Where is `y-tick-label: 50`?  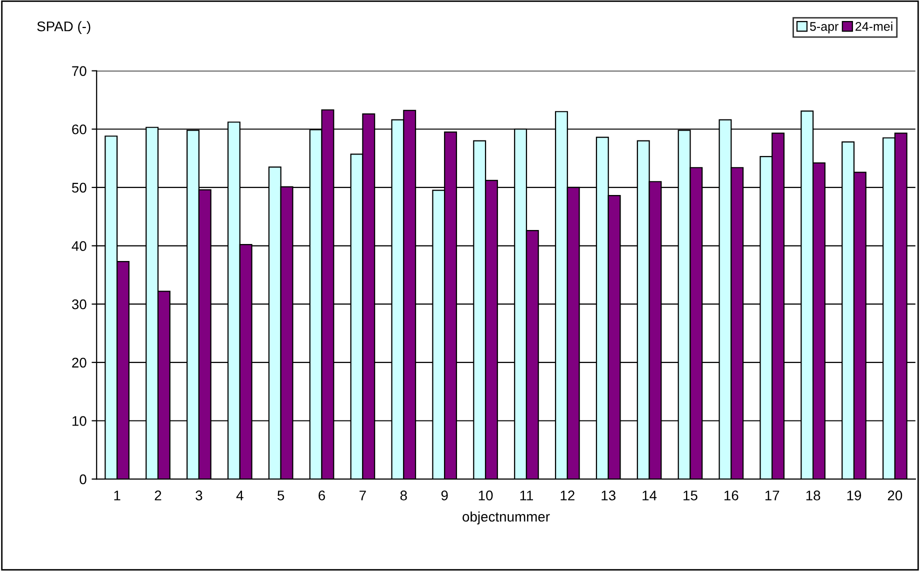
y-tick-label: 50 is located at coordinates (79, 187).